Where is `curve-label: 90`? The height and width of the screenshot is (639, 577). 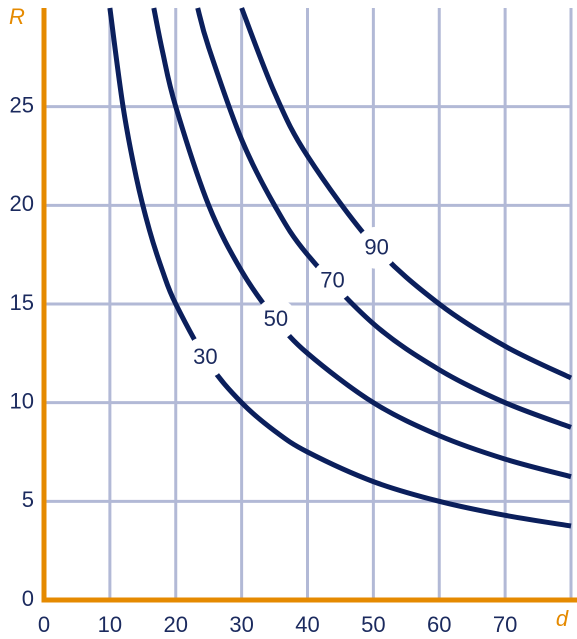 curve-label: 90 is located at coordinates (376, 247).